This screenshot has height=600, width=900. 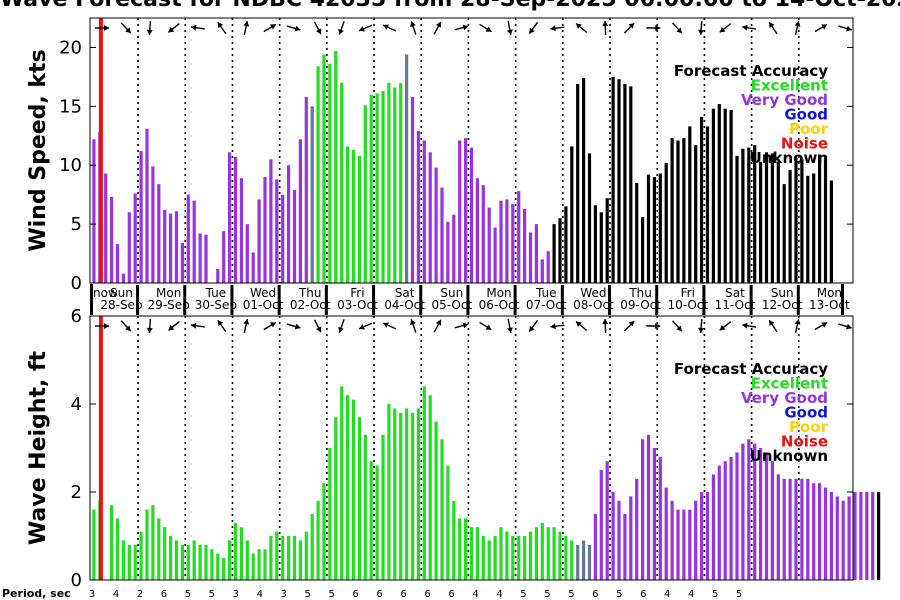 What do you see at coordinates (735, 305) in the screenshot?
I see `date-label: 11-Oct` at bounding box center [735, 305].